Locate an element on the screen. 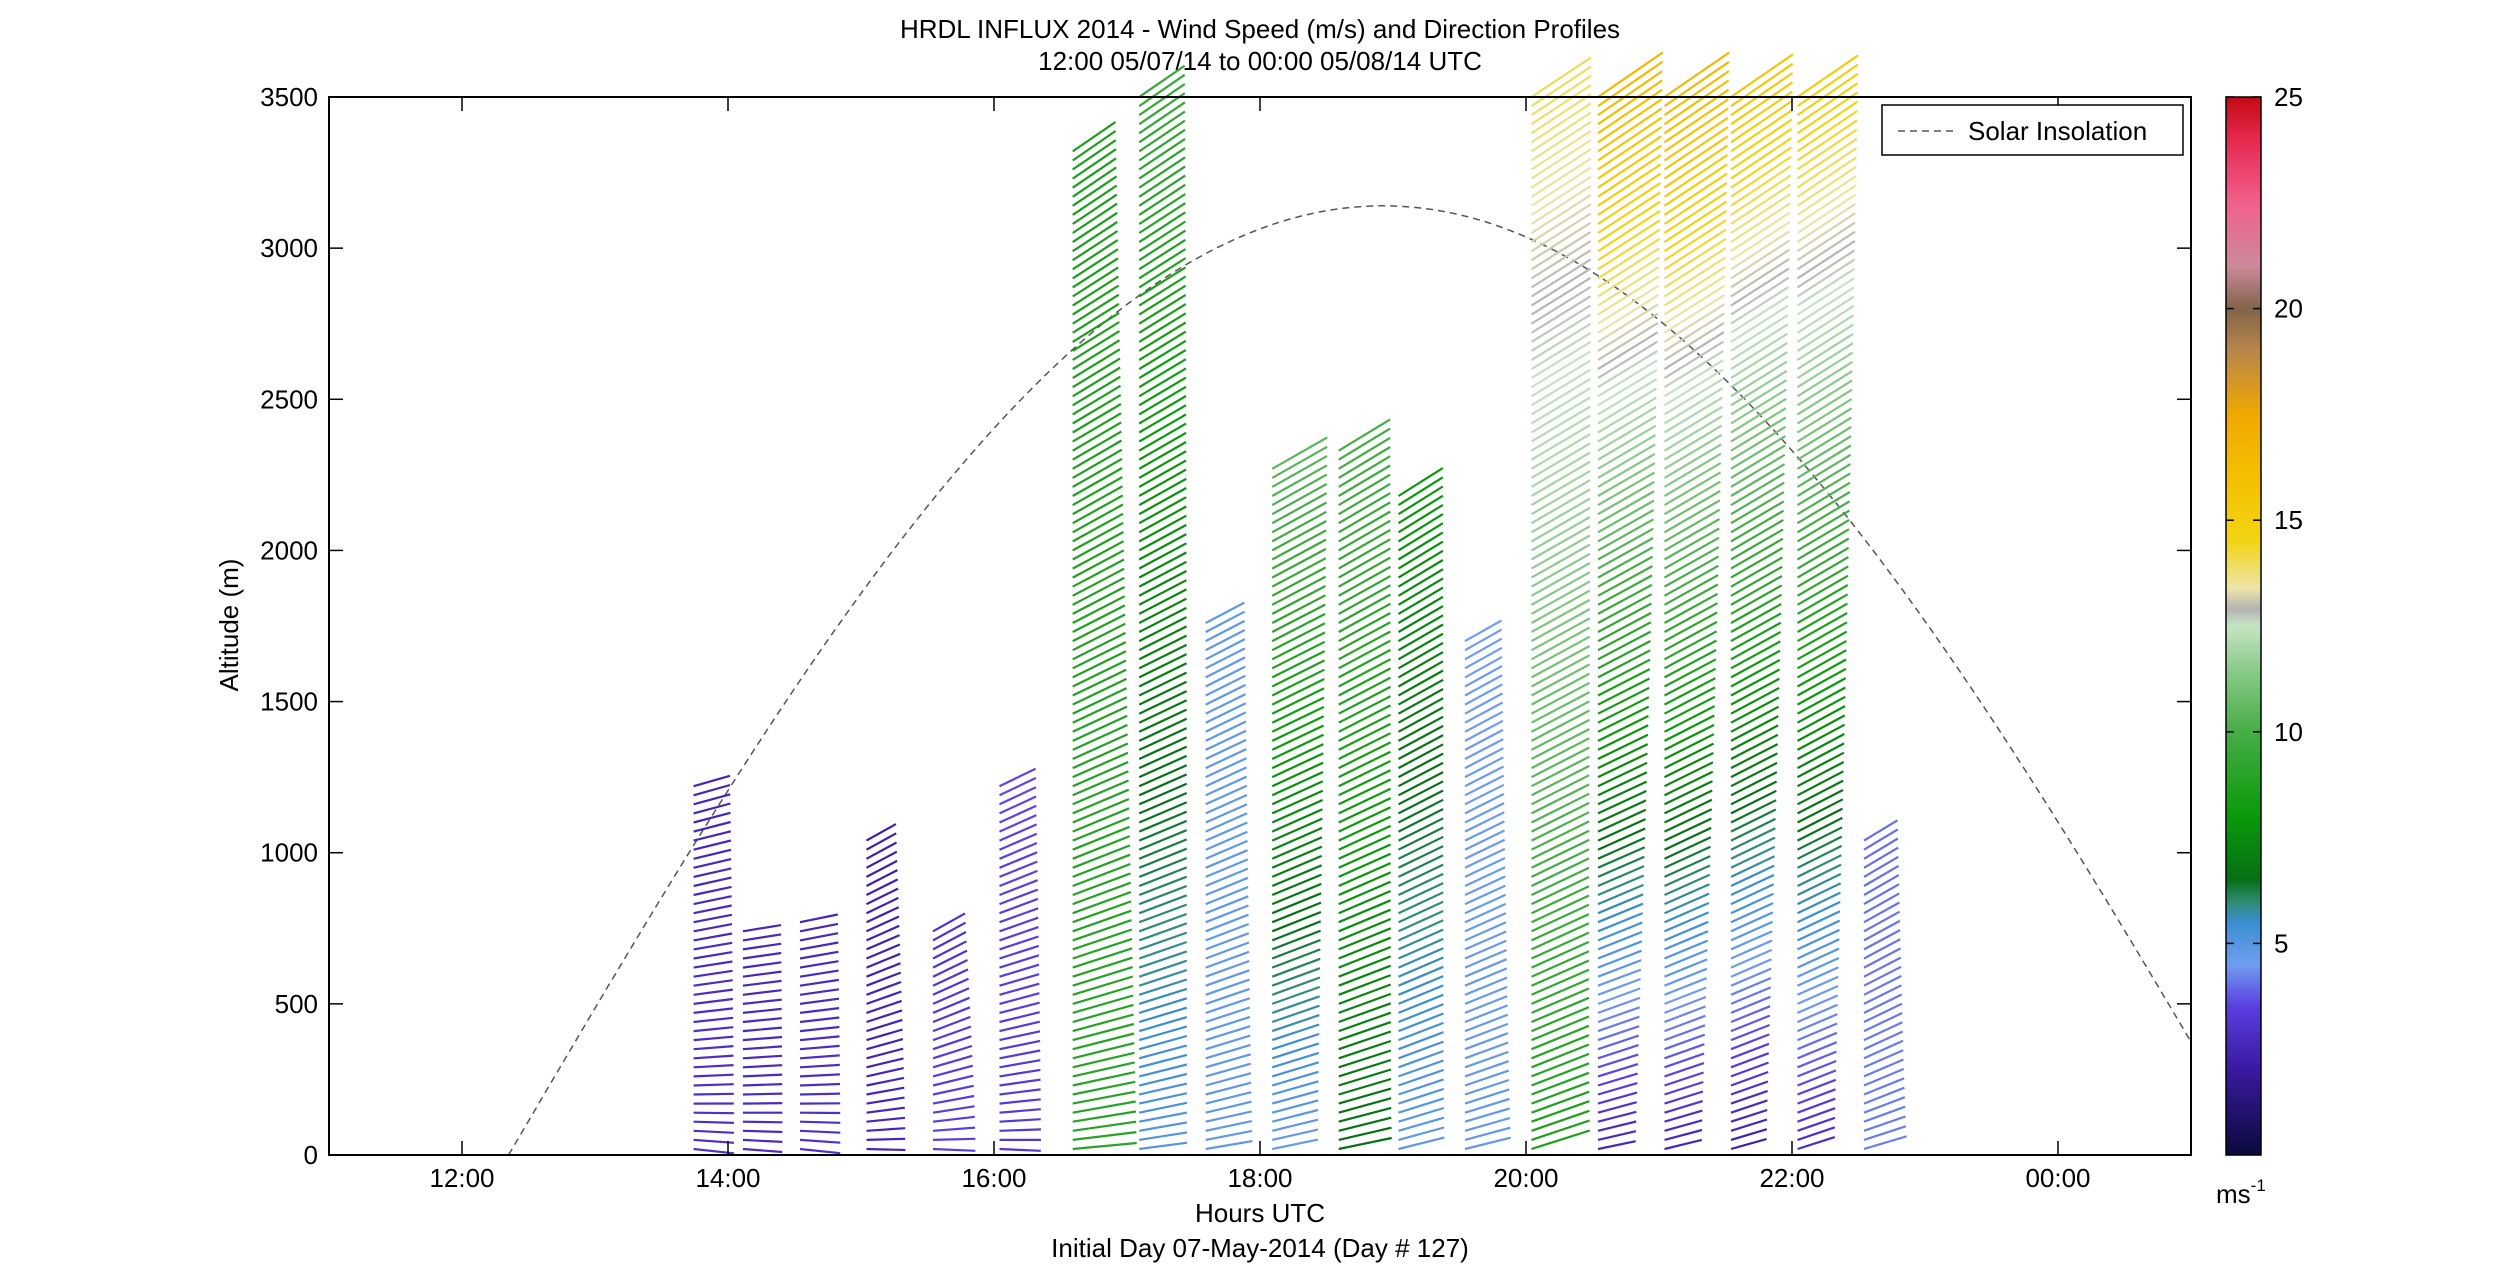 Image resolution: width=2515 pixels, height=1282 pixels. colorbar-ticks: 5 10 15 20 25 is located at coordinates (2264, 520).